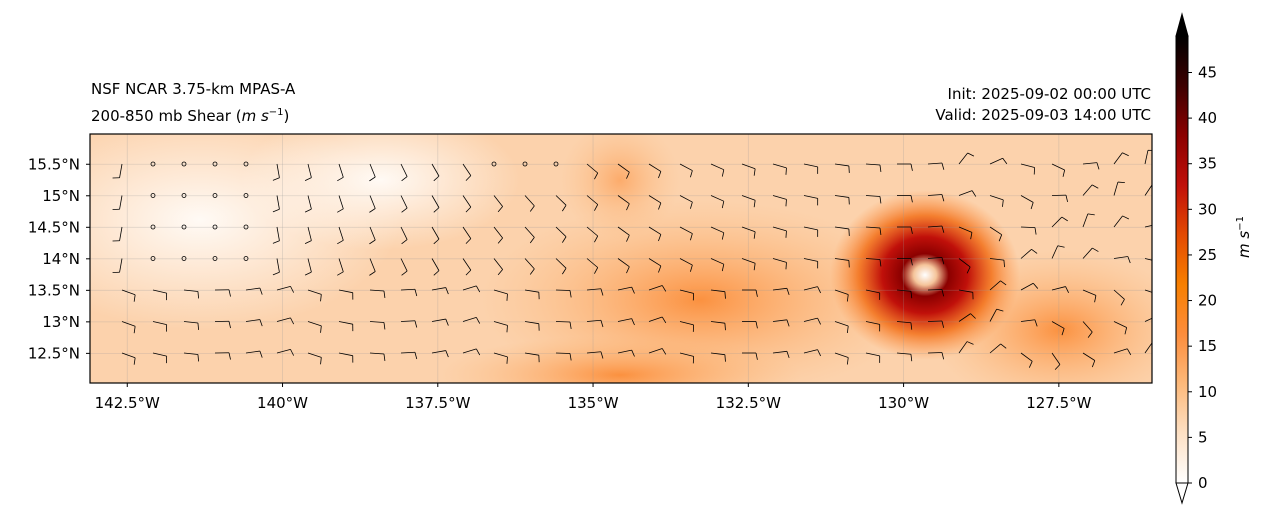 The height and width of the screenshot is (520, 1271). Describe the element at coordinates (1207, 72) in the screenshot. I see `colorbar-tick-label: 45` at that location.